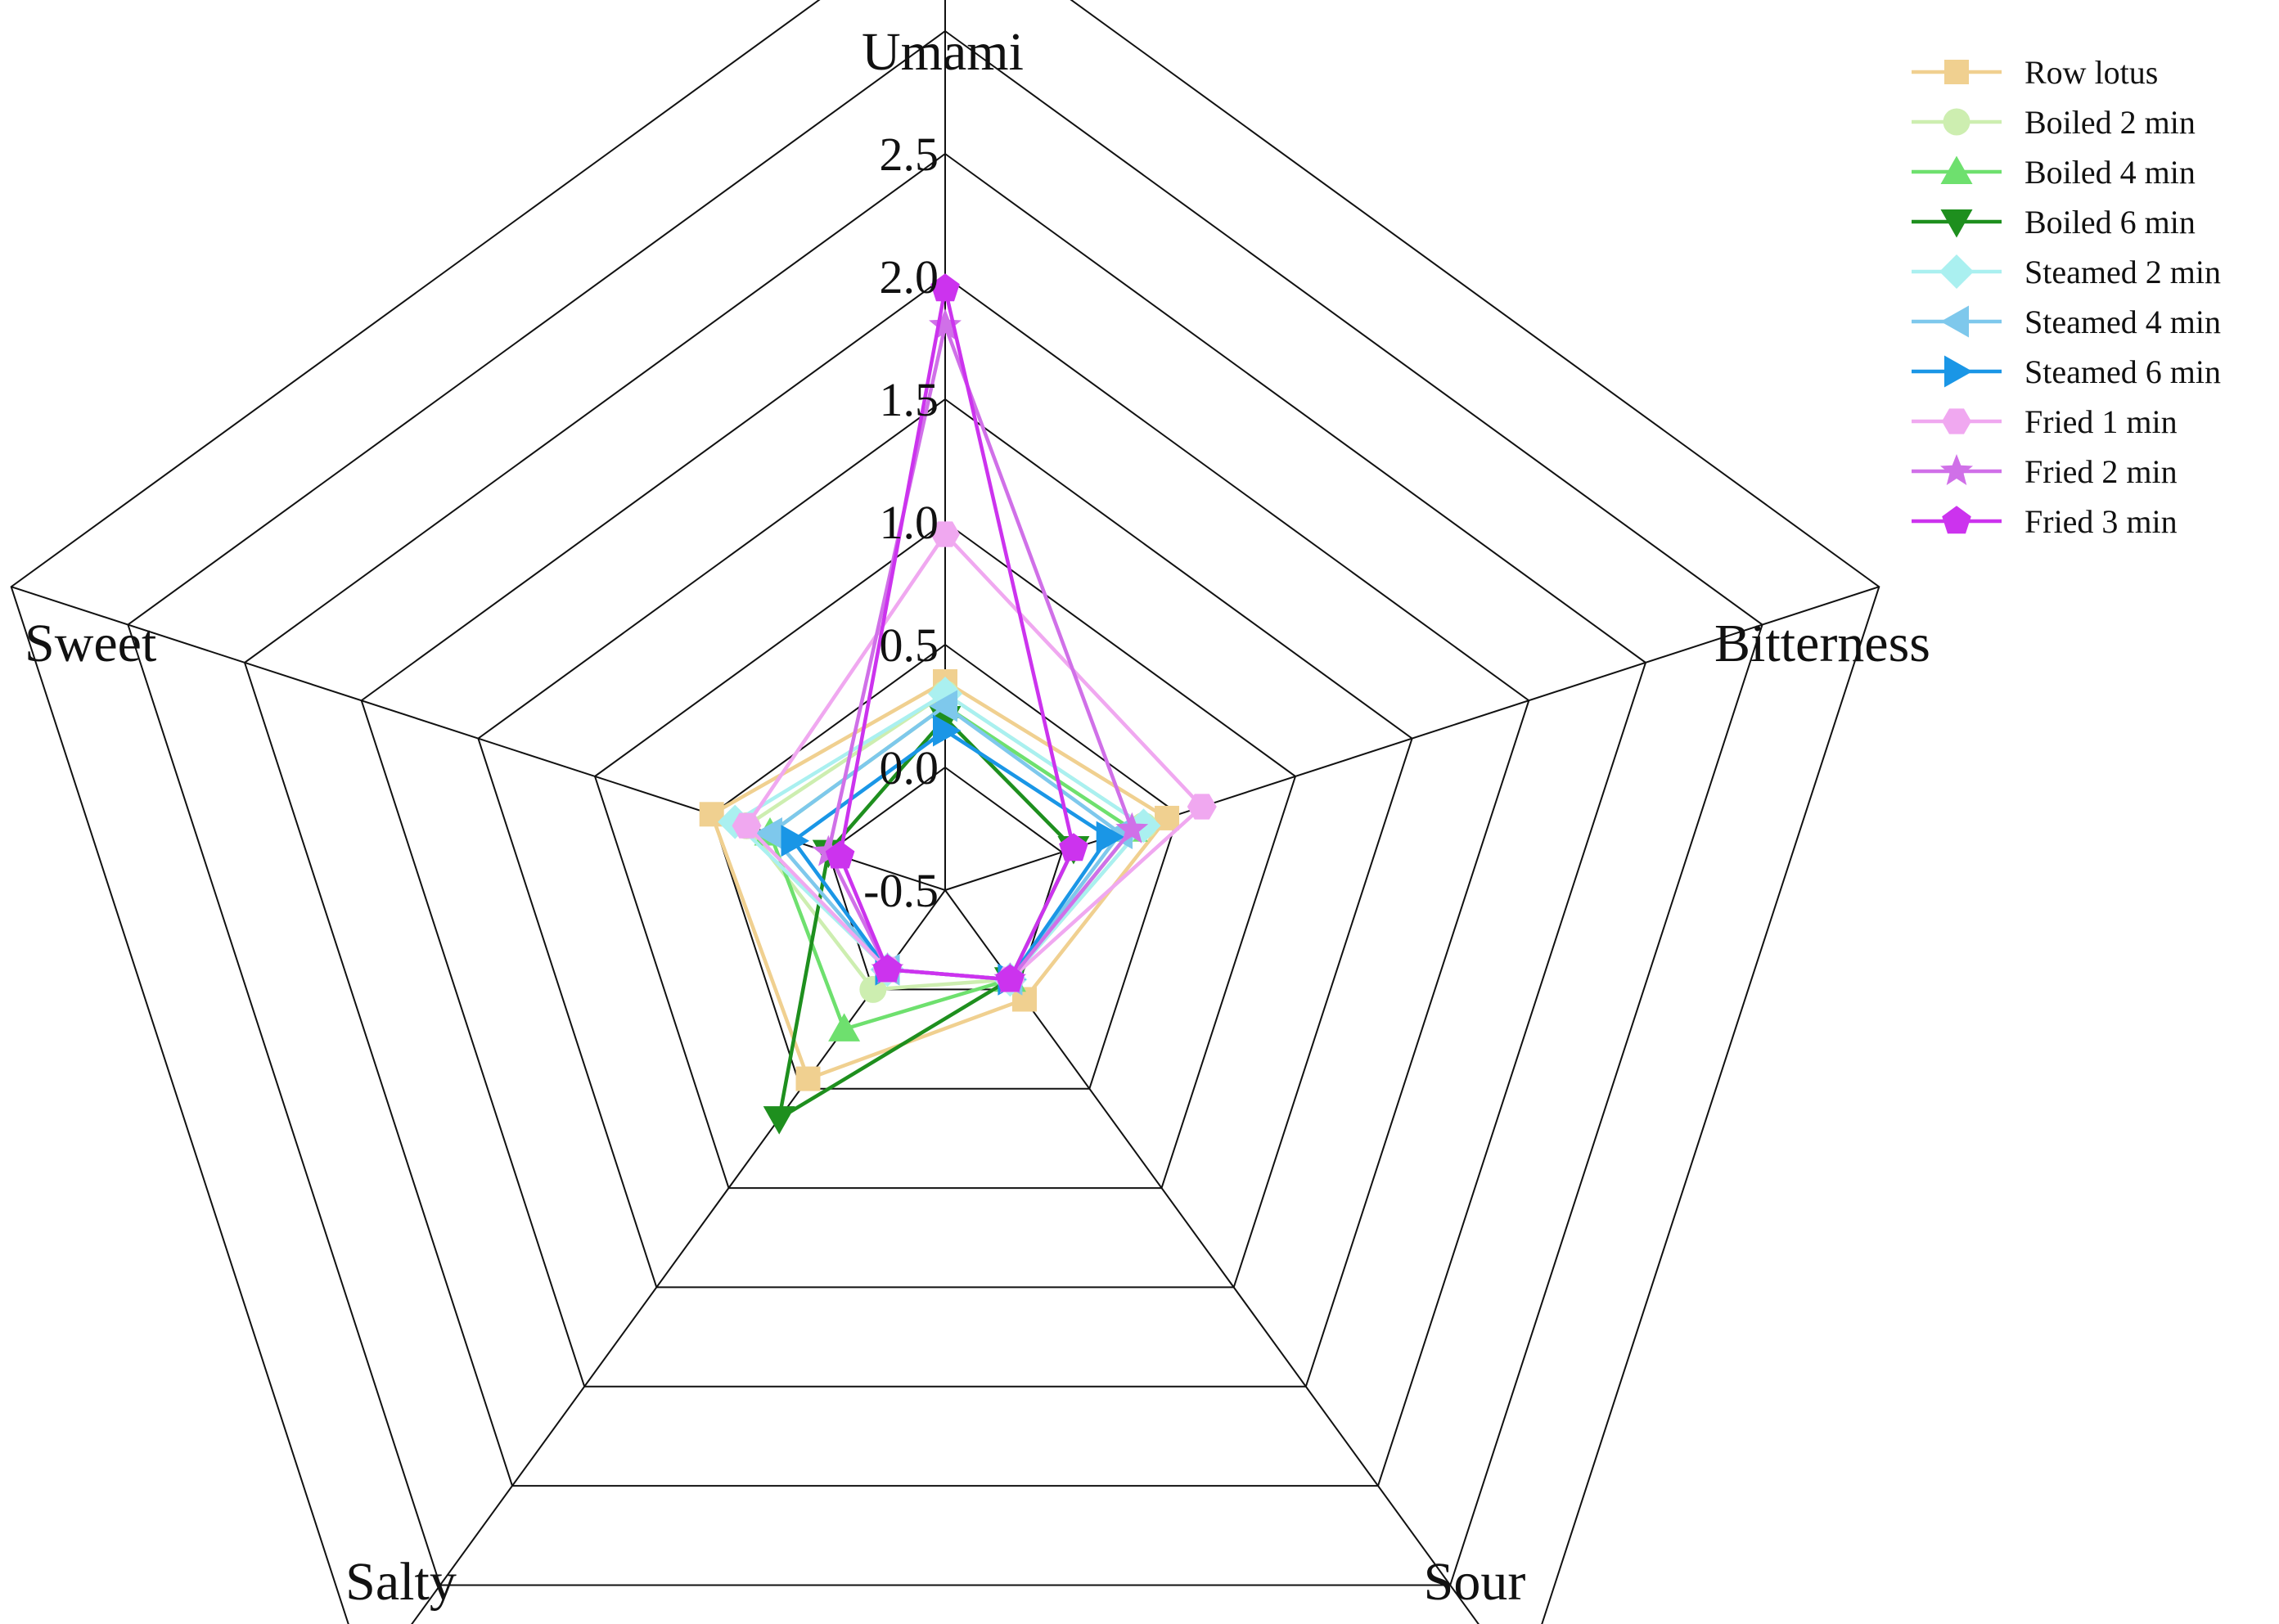  I want to click on legend-item: Row lotus, so click(2035, 72).